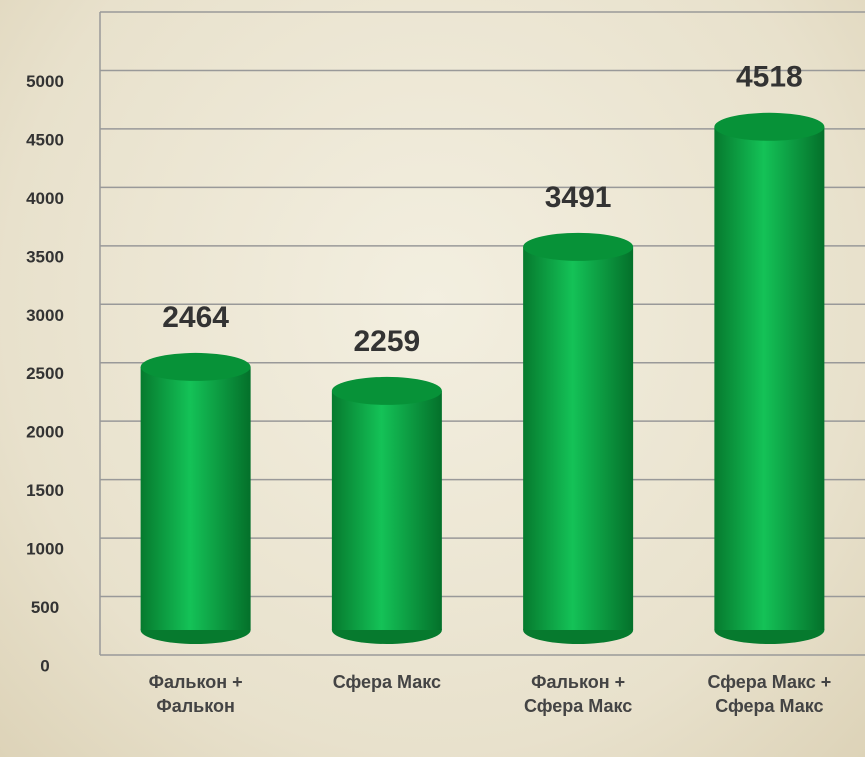 The width and height of the screenshot is (865, 757). Describe the element at coordinates (387, 341) in the screenshot. I see `value-label: 2259` at that location.